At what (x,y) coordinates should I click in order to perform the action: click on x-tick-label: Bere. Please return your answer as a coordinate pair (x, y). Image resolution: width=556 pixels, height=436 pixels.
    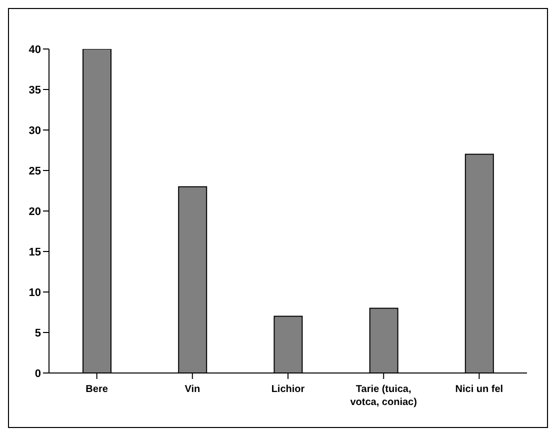
    Looking at the image, I should click on (97, 390).